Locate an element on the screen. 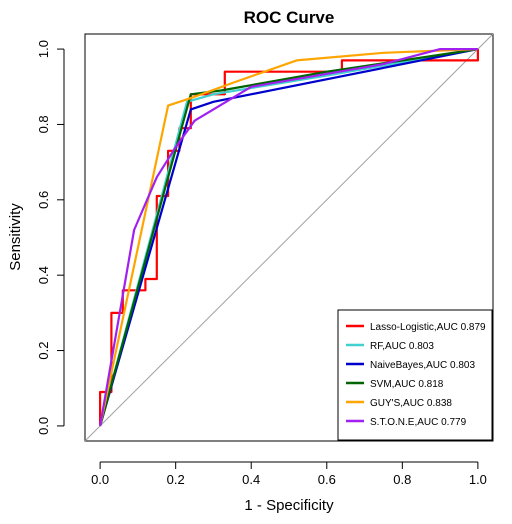  legend-label-0: Lasso-Logistic,AUC 0.879 is located at coordinates (428, 327).